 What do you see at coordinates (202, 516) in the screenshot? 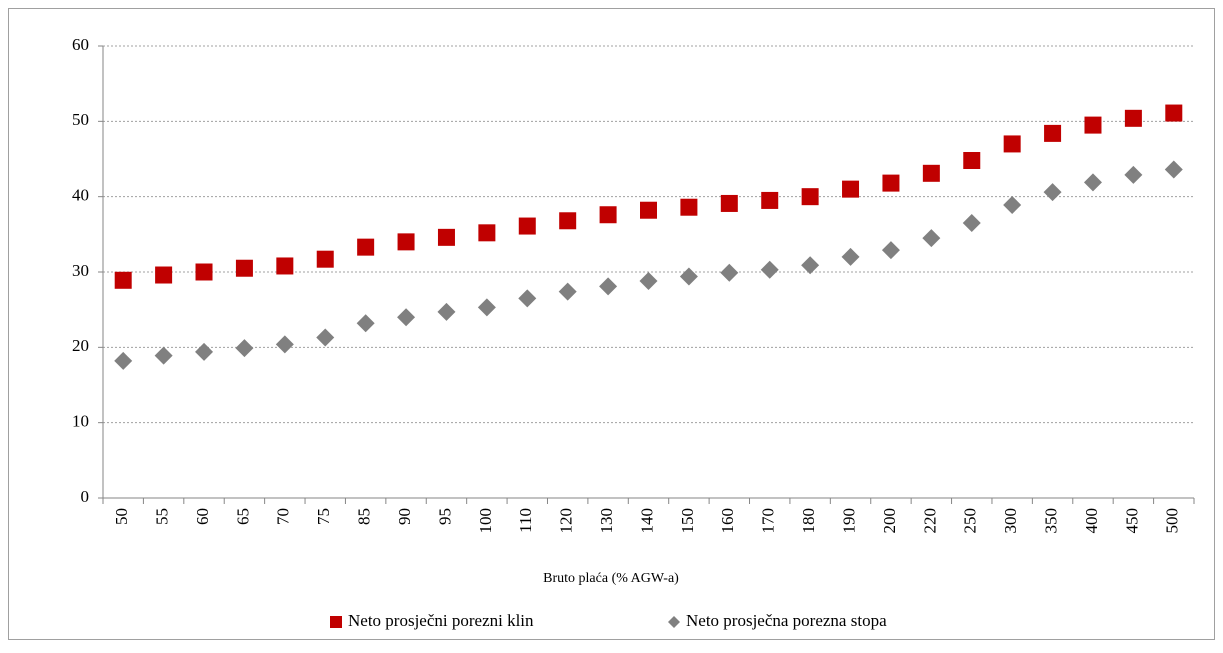
I see `x-tick-label: 60` at bounding box center [202, 516].